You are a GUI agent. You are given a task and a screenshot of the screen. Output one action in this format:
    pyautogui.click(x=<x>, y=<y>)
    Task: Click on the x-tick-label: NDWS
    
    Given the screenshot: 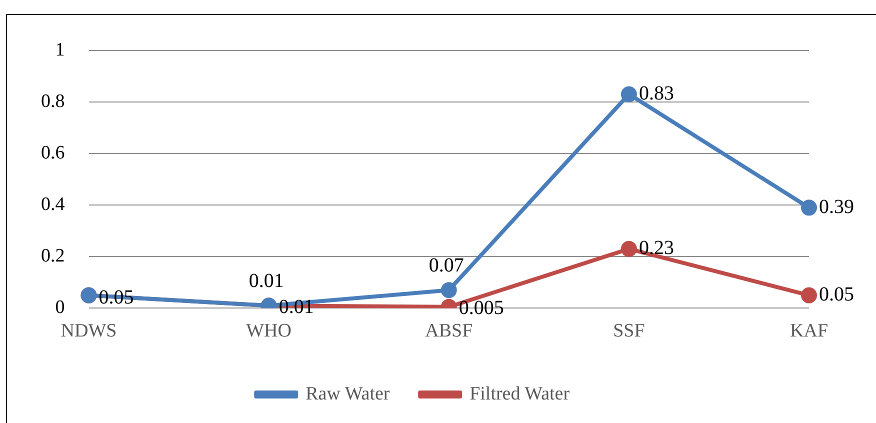 What is the action you would take?
    pyautogui.click(x=88, y=331)
    